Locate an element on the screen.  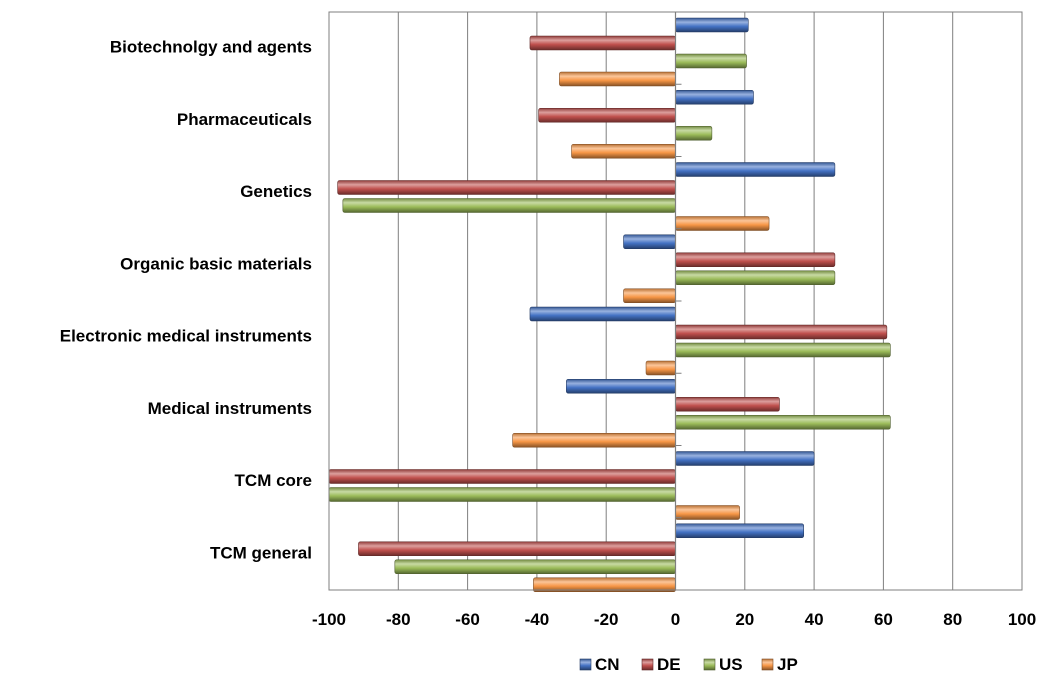
legend-swatch-us is located at coordinates (709, 664).